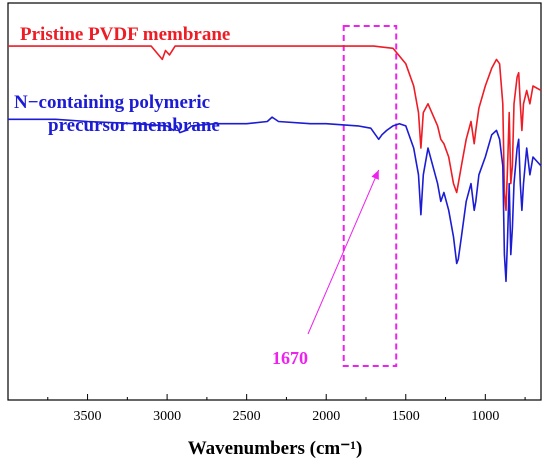  I want to click on series-label-pristine-pvdf: Pristine PVDF membrane, so click(125, 34).